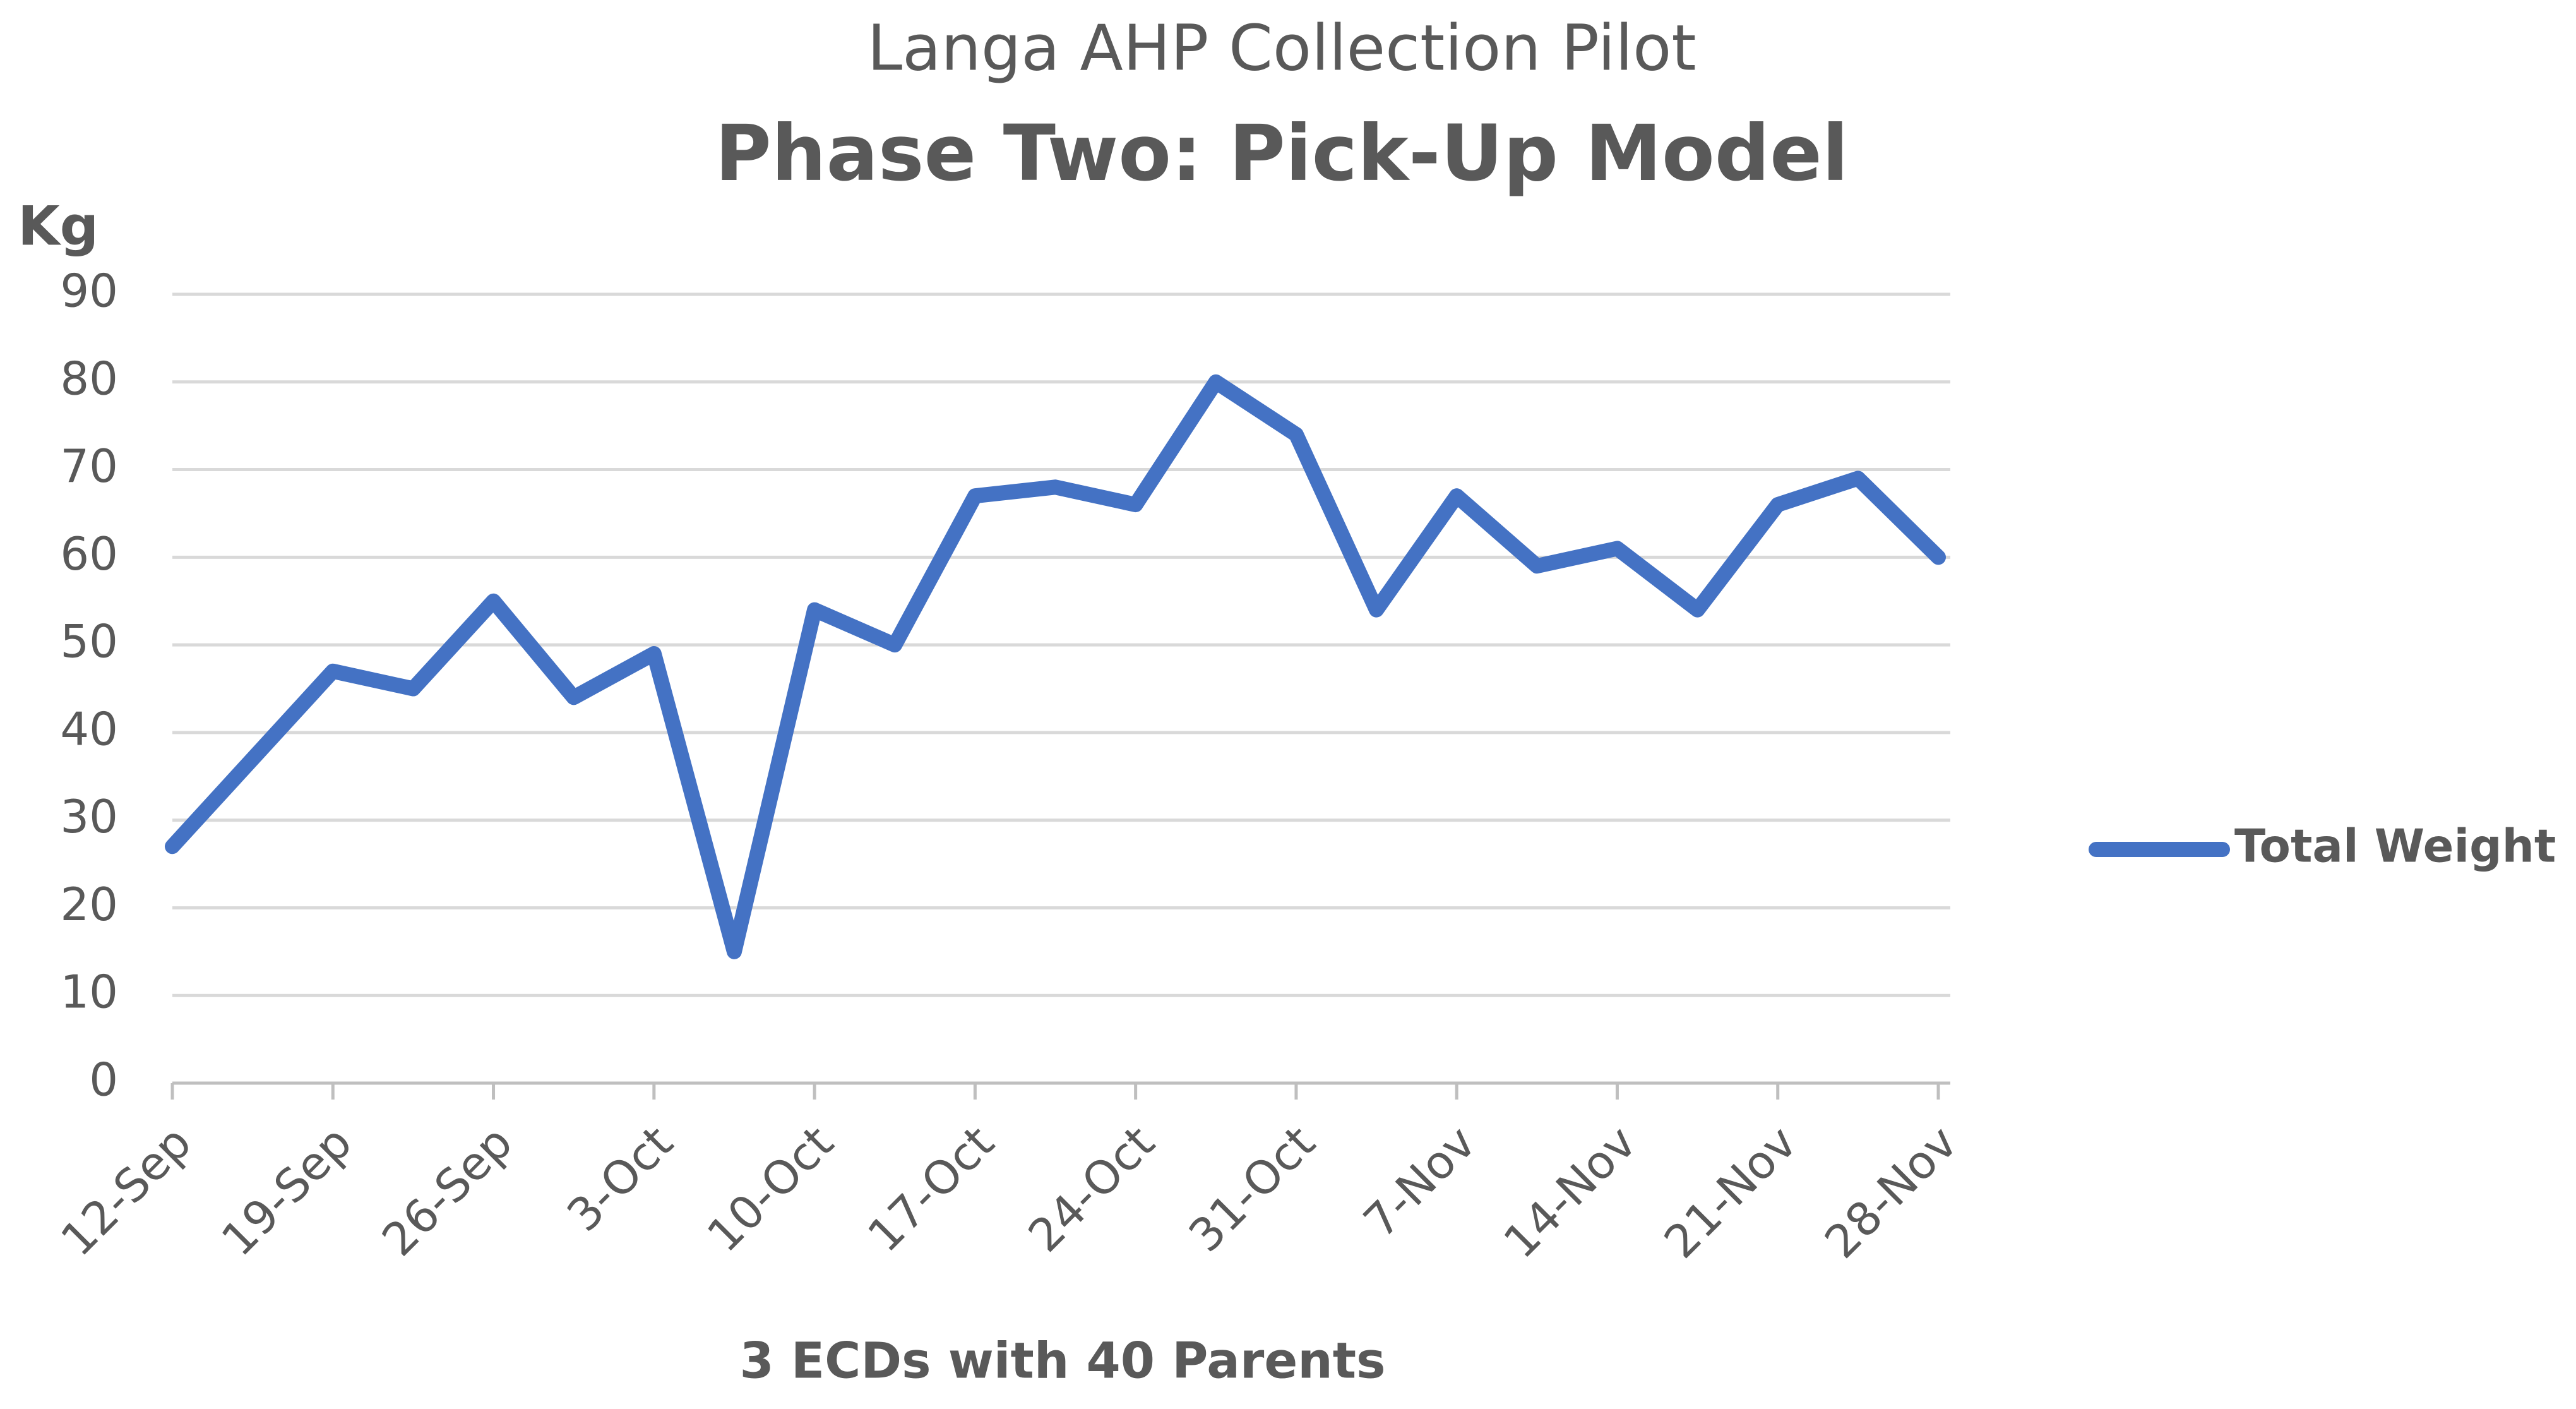  I want to click on legend-label: Total Weight, so click(2395, 846).